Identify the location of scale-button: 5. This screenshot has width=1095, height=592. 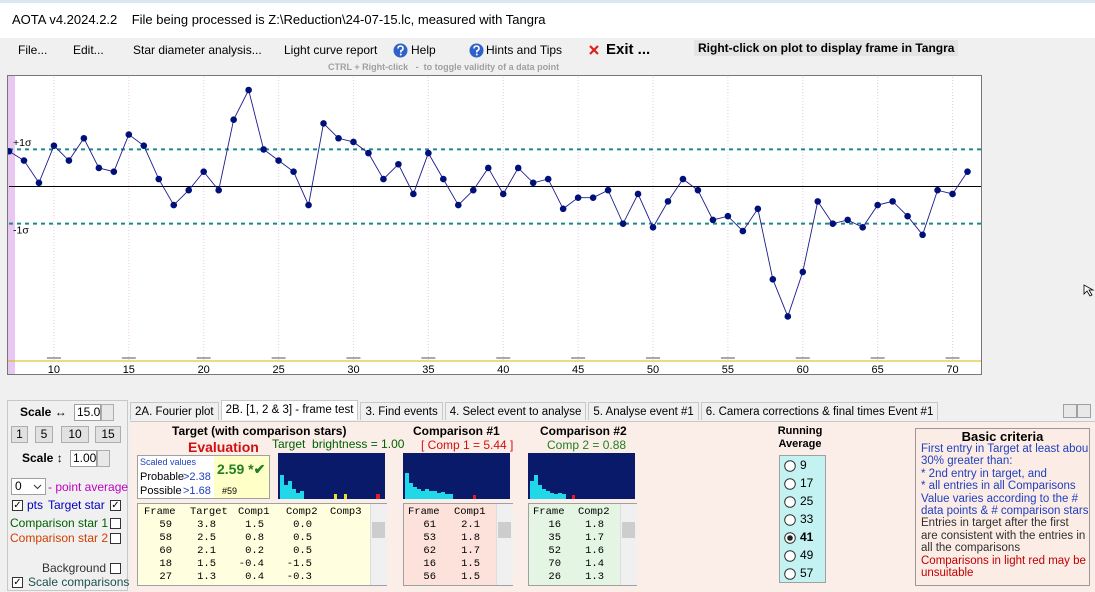
(44, 434).